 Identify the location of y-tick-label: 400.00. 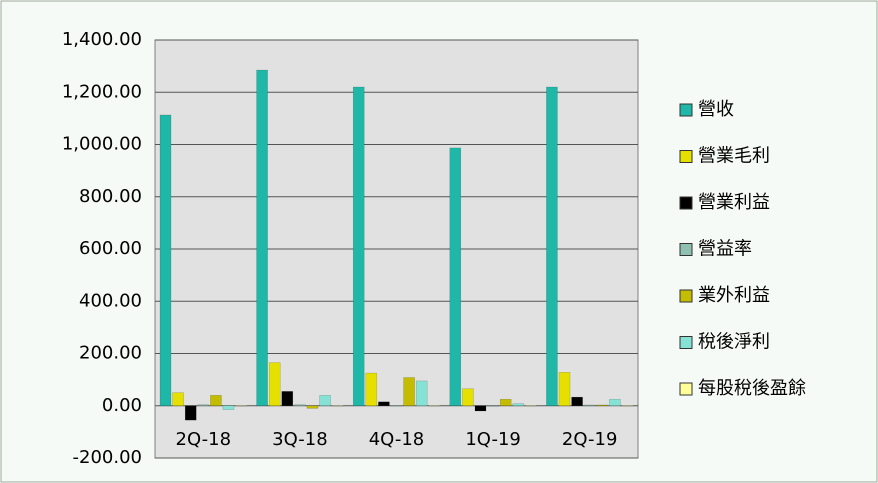
(110, 300).